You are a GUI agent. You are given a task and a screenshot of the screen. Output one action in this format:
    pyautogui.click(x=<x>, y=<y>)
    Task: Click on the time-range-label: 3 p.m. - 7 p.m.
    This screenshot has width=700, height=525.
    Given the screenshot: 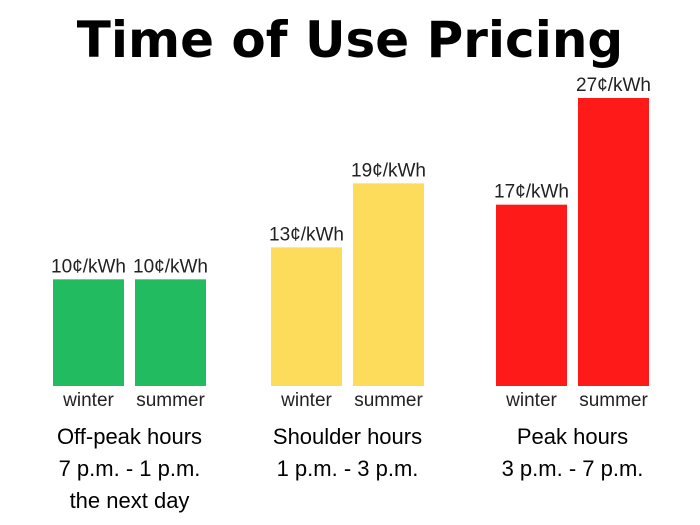 What is the action you would take?
    pyautogui.click(x=573, y=468)
    